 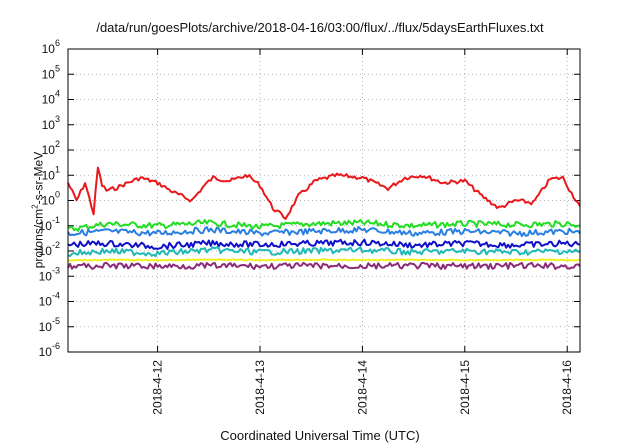 What do you see at coordinates (320, 435) in the screenshot?
I see `x-axis-label: Coordinated Universal Time (UTC)` at bounding box center [320, 435].